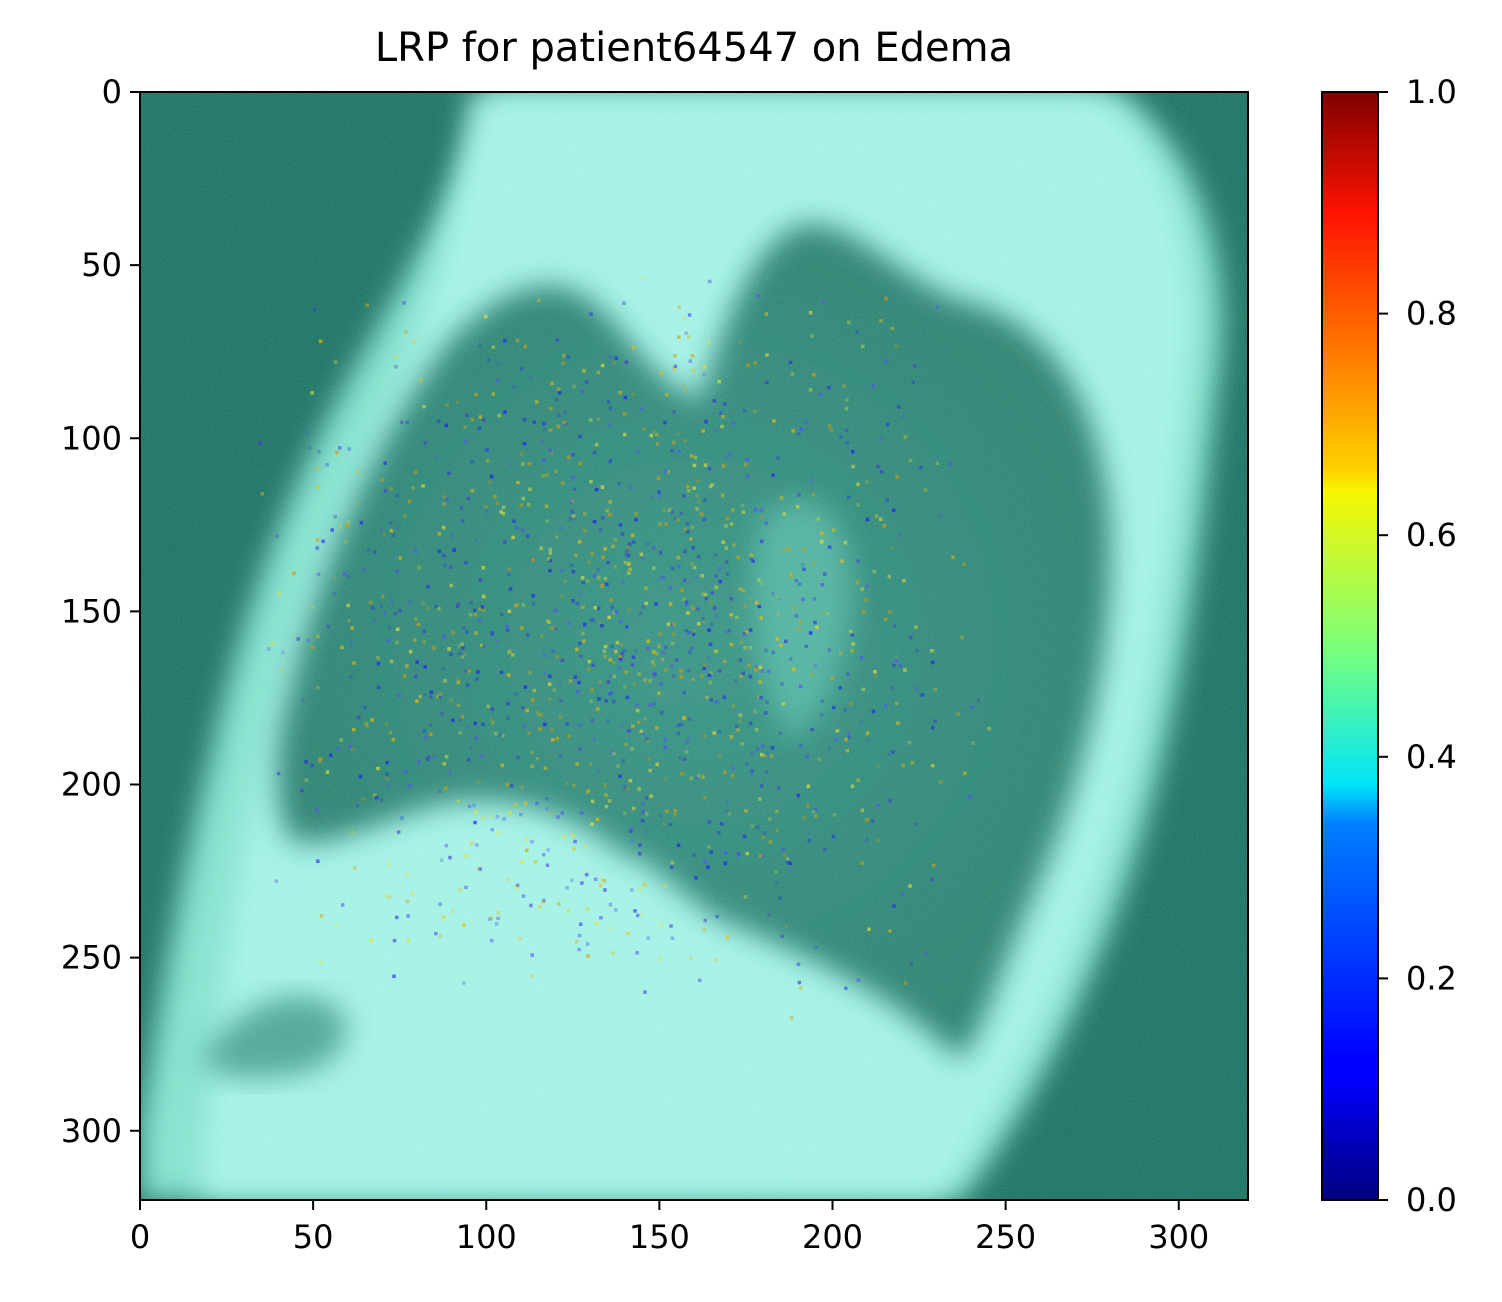  Describe the element at coordinates (1431, 535) in the screenshot. I see `colorbar-tick-label: 0.6` at that location.